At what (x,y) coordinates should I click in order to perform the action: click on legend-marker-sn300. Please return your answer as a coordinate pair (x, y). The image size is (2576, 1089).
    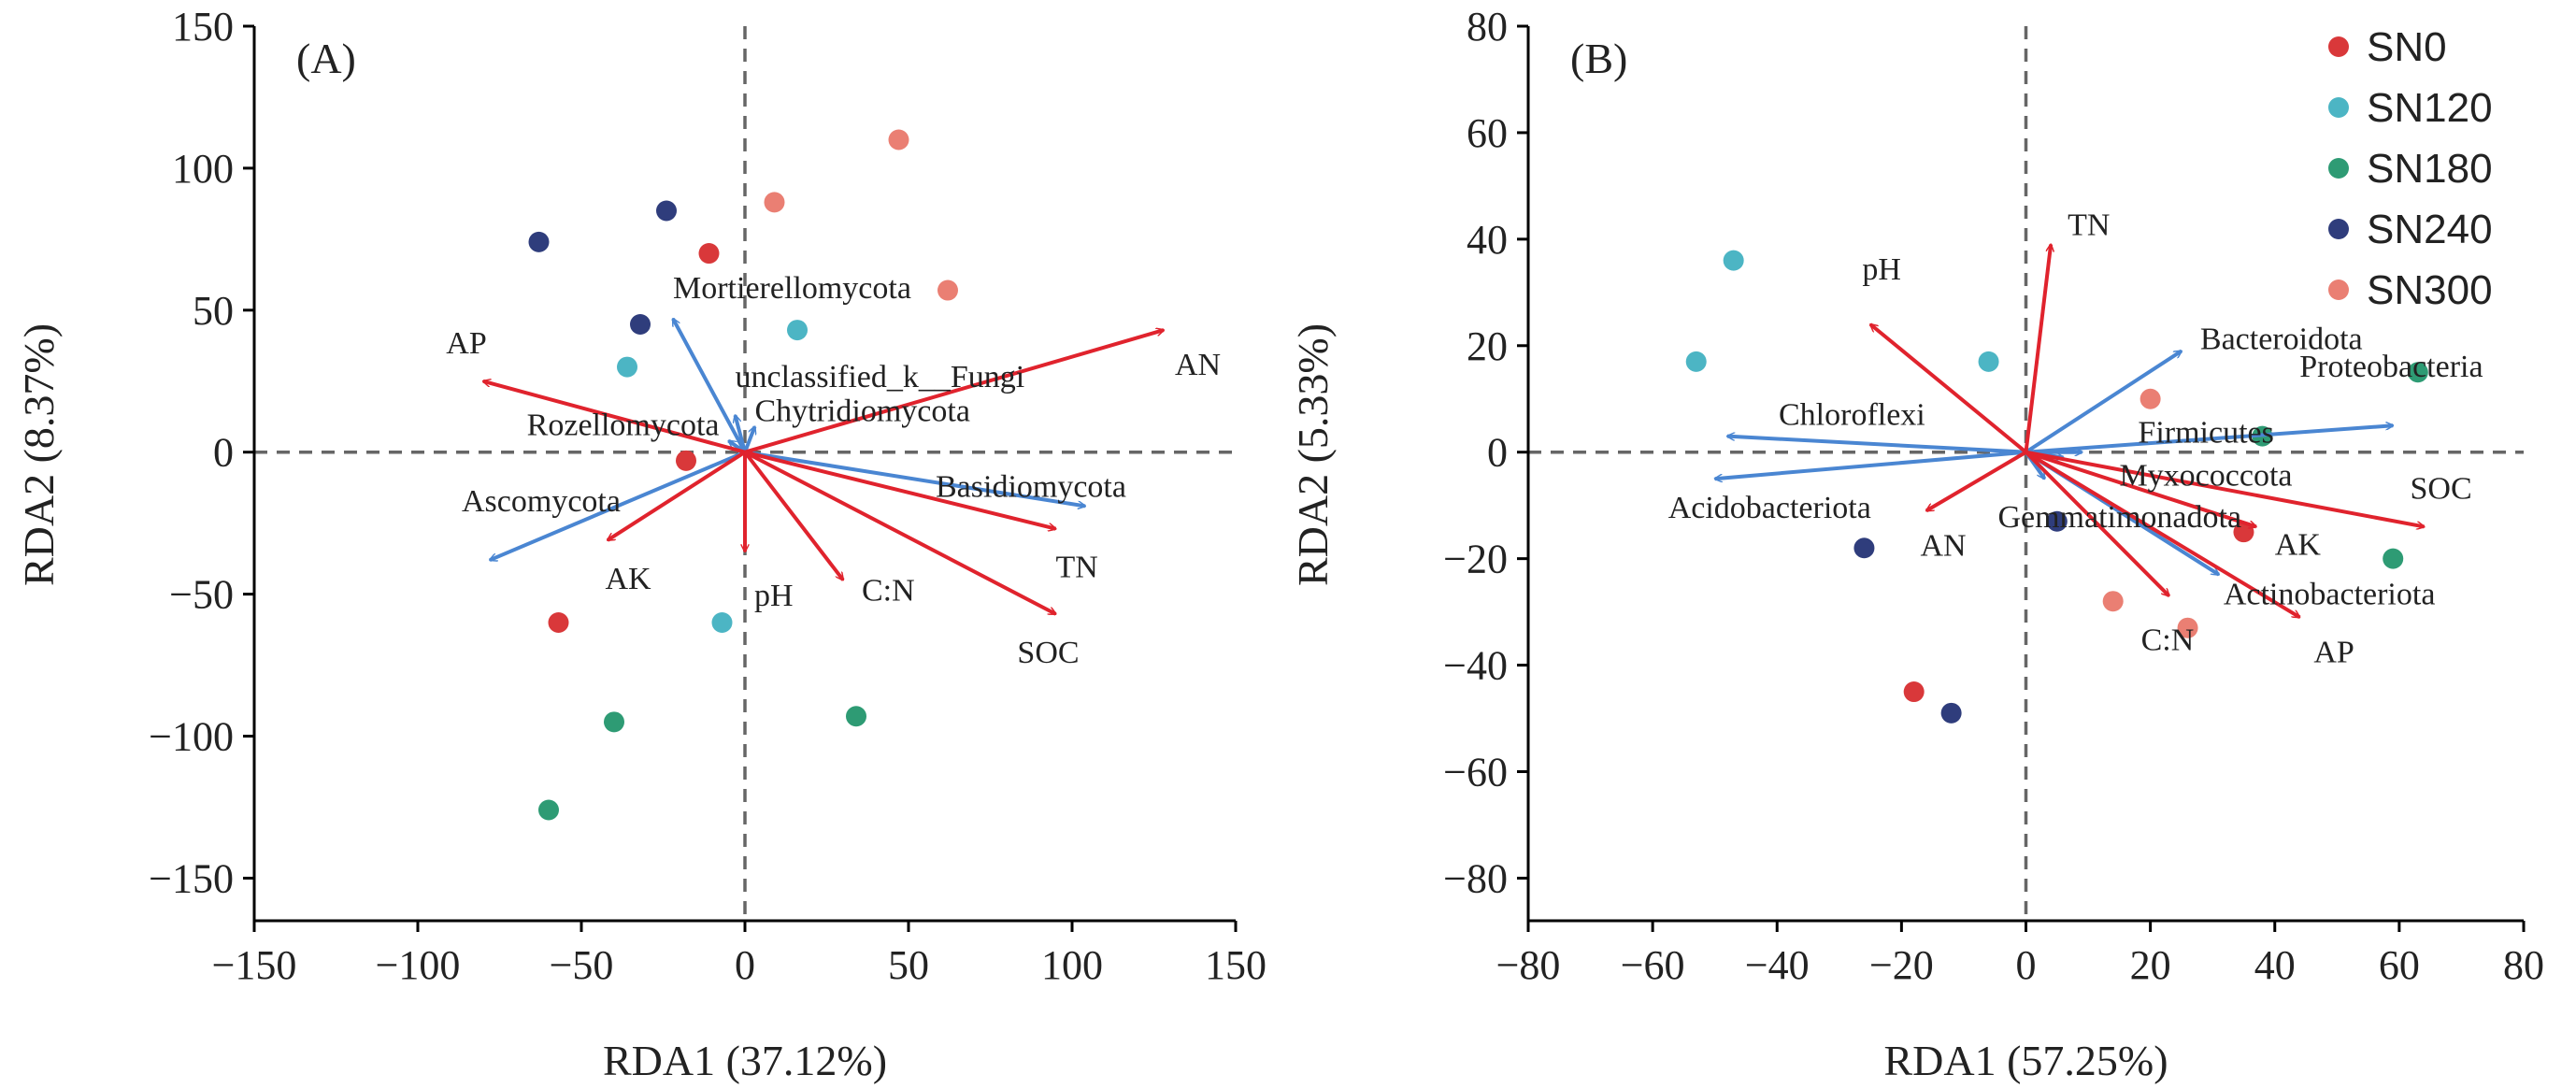
    Looking at the image, I should click on (2338, 289).